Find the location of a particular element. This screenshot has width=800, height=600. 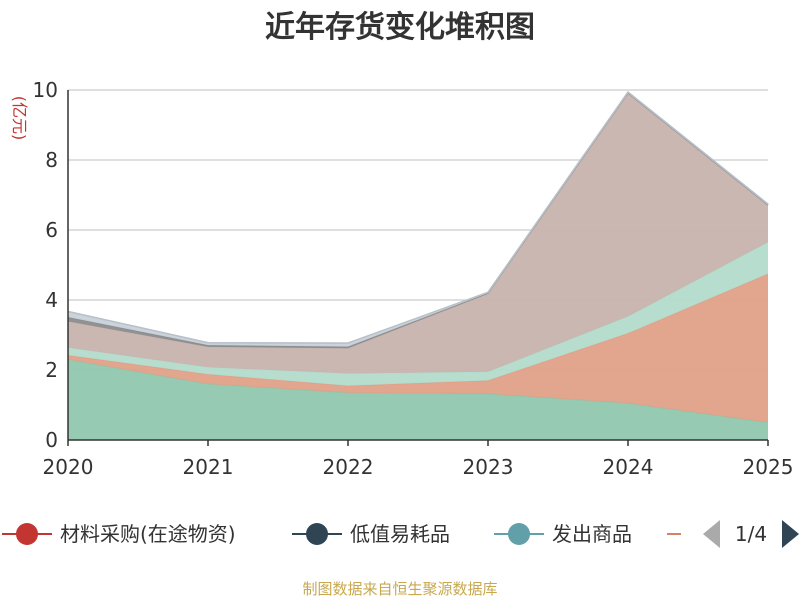

legend-label: 发出商品 is located at coordinates (592, 534).